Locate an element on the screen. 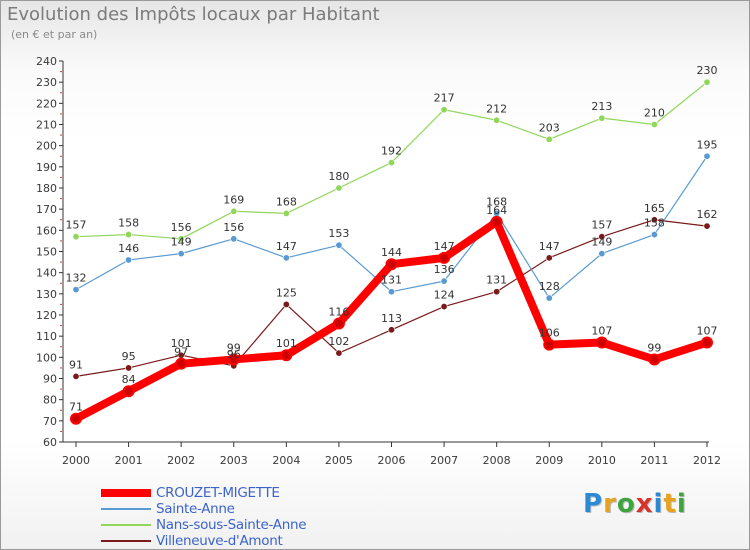 The width and height of the screenshot is (750, 550). data-label: 125 is located at coordinates (286, 292).